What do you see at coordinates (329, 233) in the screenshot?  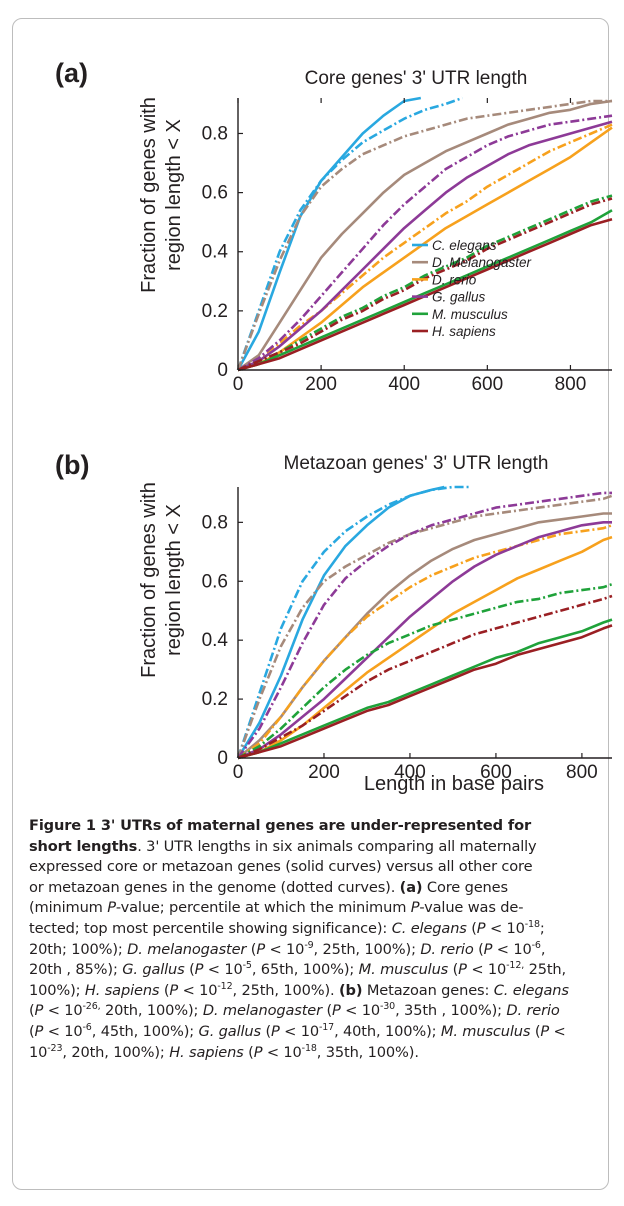 I see `series-line-c-elegans-solid` at bounding box center [329, 233].